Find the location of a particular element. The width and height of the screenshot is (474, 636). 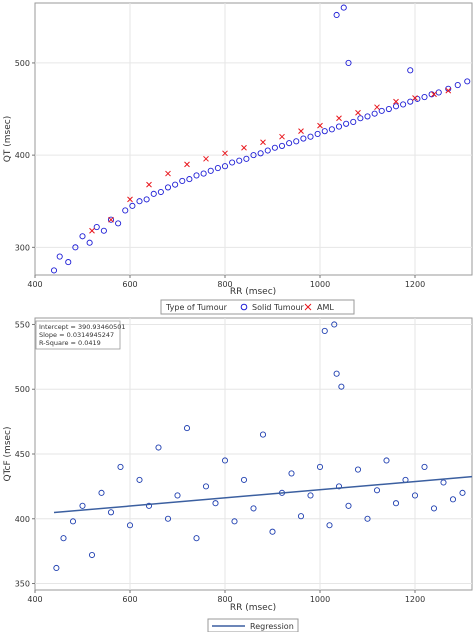

x-tick-label: 800 is located at coordinates (224, 599).